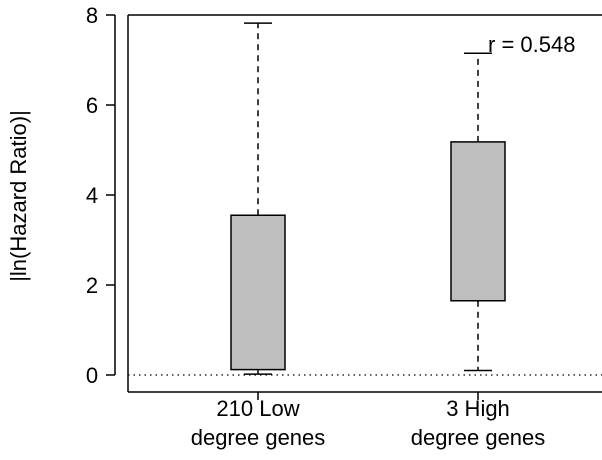 This screenshot has height=460, width=602. Describe the element at coordinates (92, 285) in the screenshot. I see `y-tick-label: 2` at that location.